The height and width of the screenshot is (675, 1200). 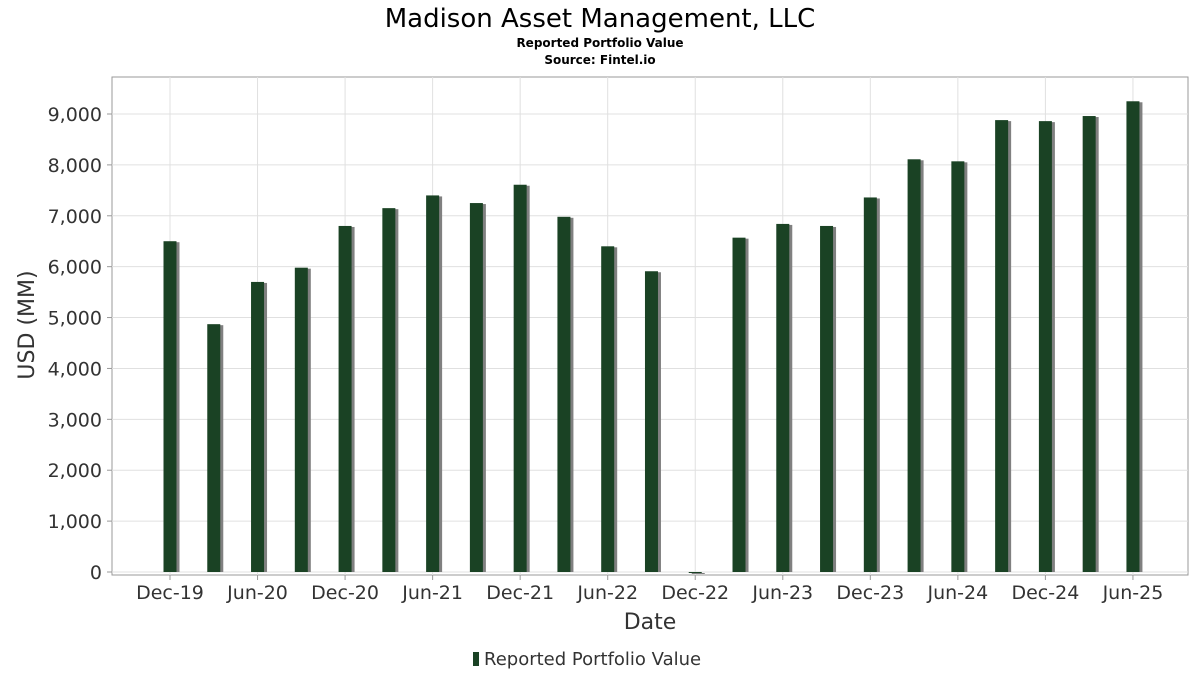 I want to click on legend: Reported Portfolio Value, so click(x=587, y=659).